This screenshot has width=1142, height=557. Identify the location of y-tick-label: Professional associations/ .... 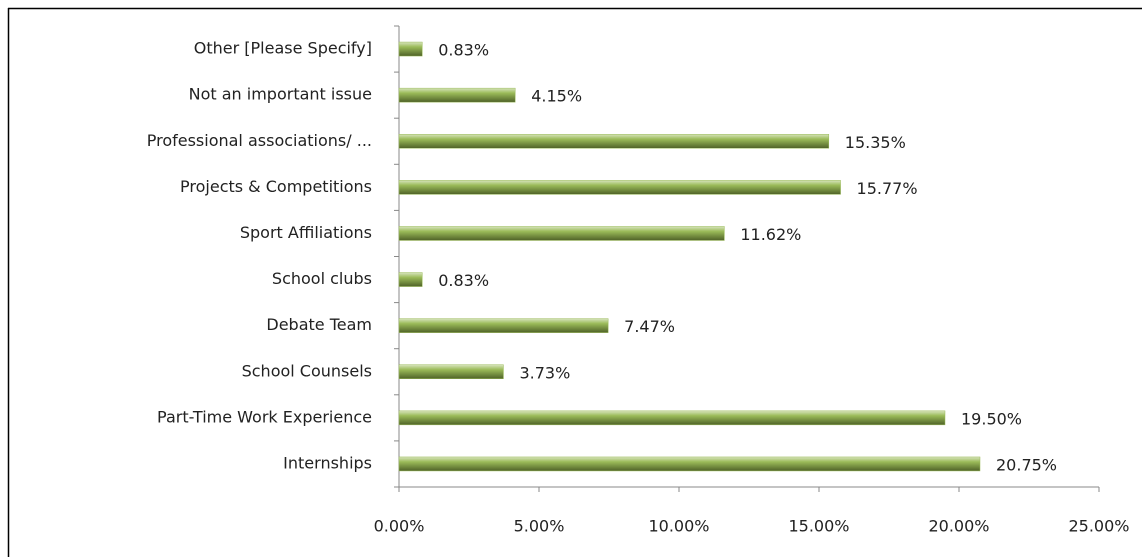
(259, 140).